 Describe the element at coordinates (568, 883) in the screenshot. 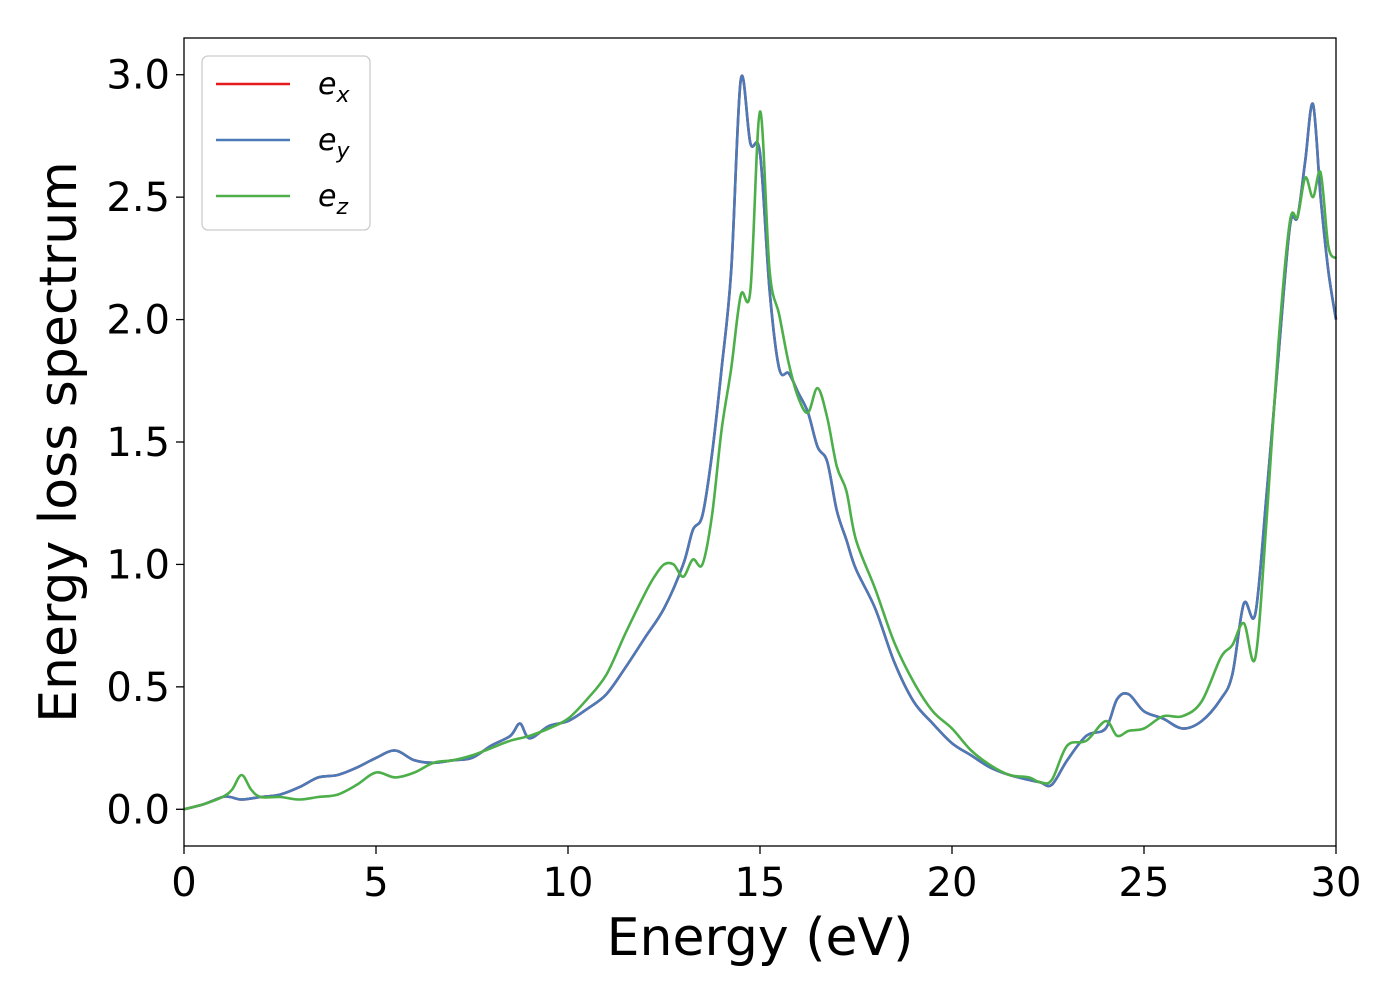

I see `x-tick-label: 10` at that location.